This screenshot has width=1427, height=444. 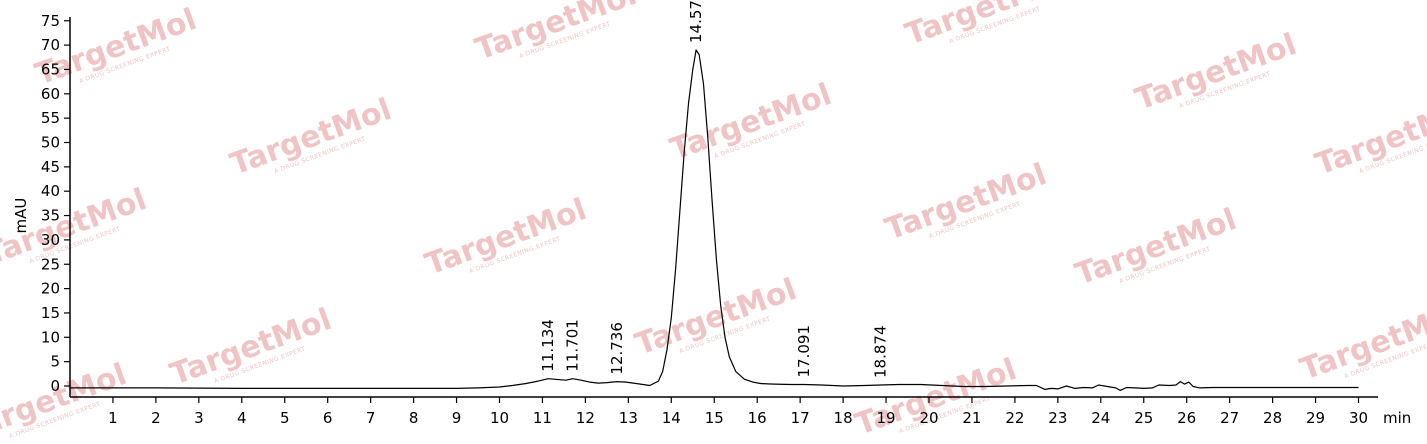 I want to click on peak-label: 11.134, so click(x=548, y=345).